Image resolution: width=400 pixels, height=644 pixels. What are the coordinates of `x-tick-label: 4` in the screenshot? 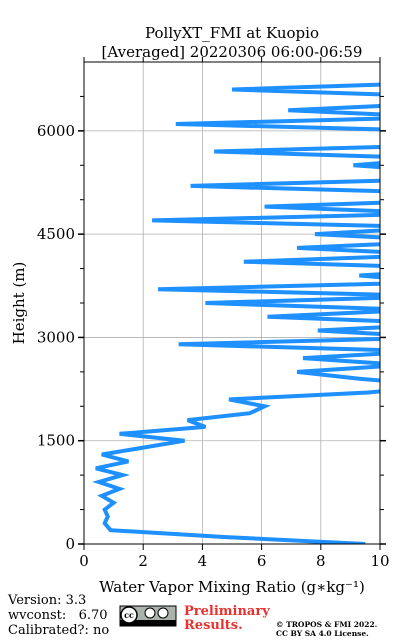 It's located at (203, 561).